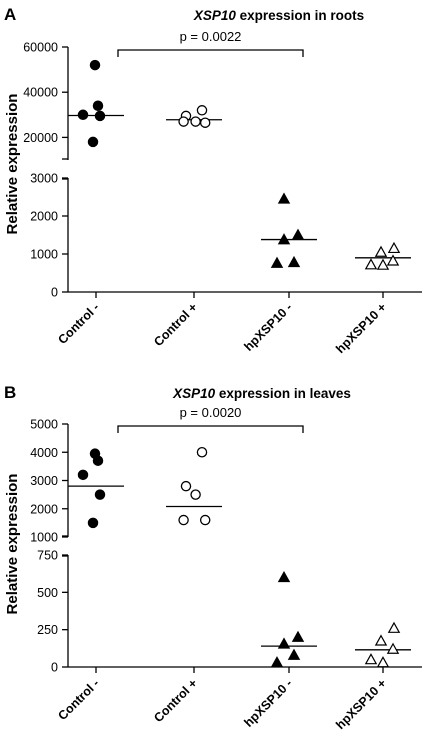  What do you see at coordinates (361, 328) in the screenshot?
I see `panel-a-x-tick-label: hpXSP10 +` at bounding box center [361, 328].